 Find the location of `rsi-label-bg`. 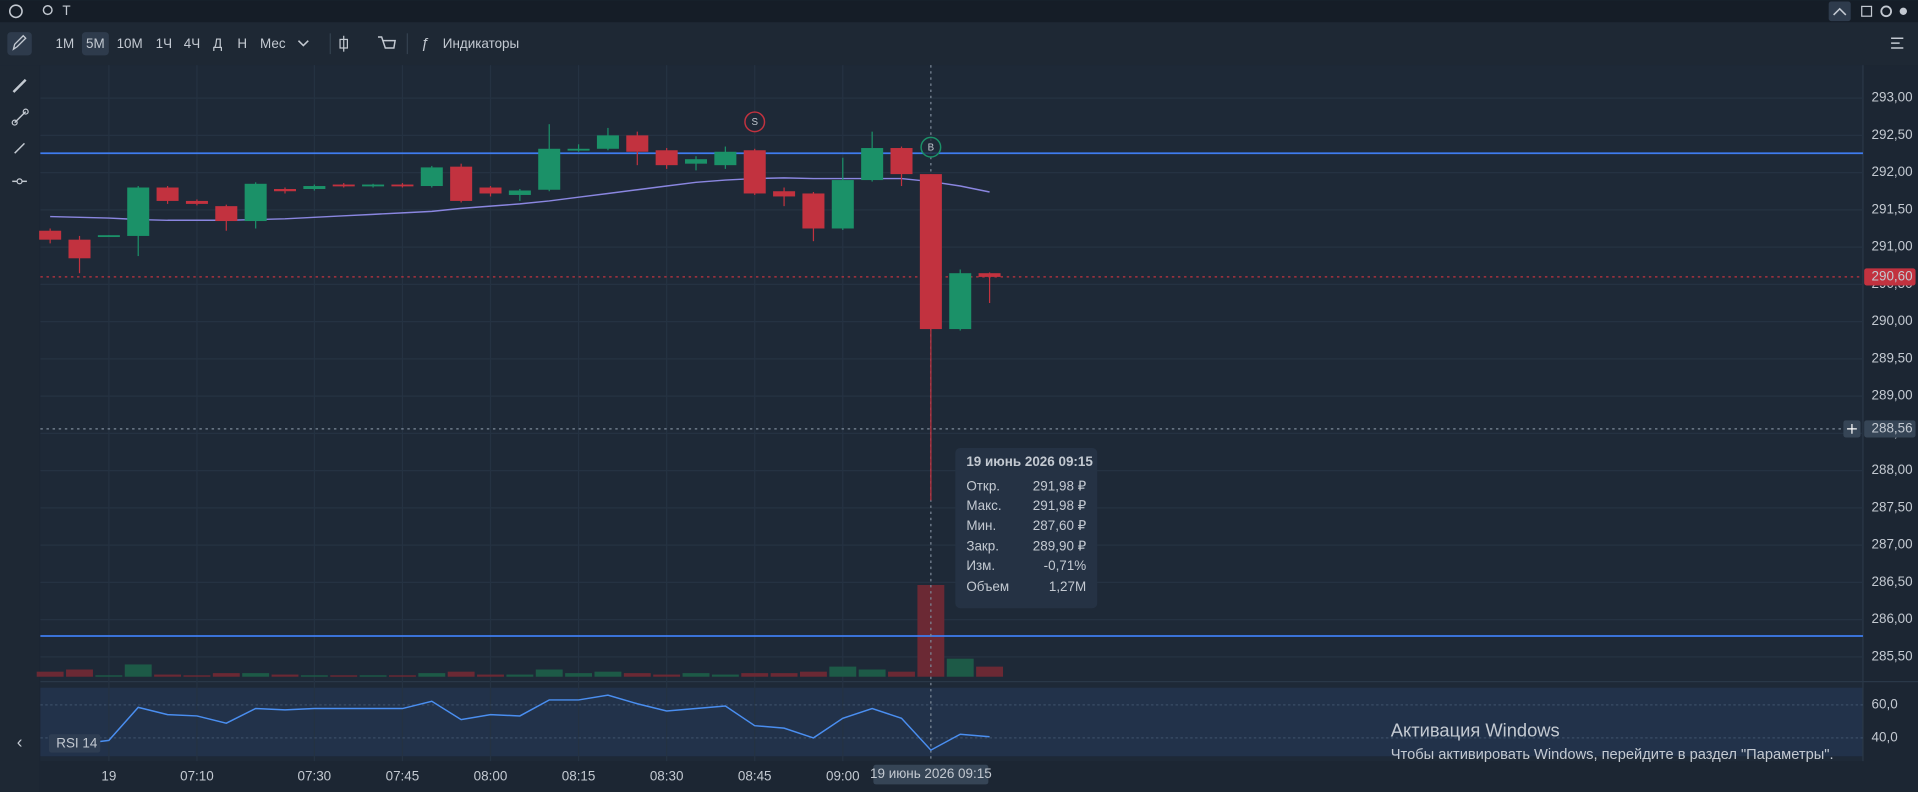

rsi-label-bg is located at coordinates (74, 743).